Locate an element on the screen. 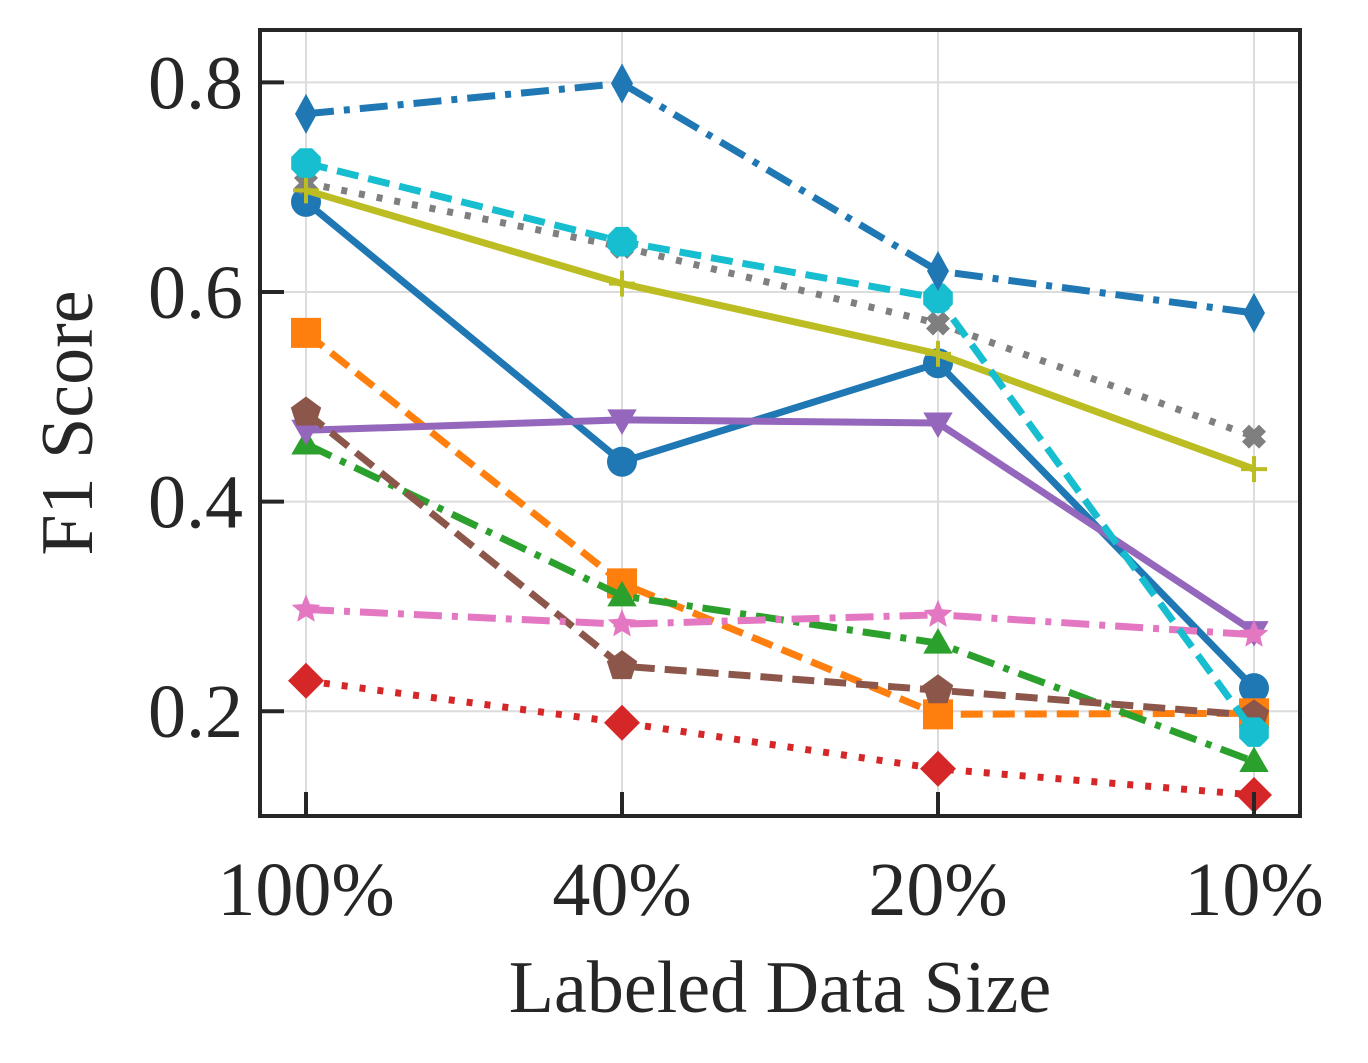 The height and width of the screenshot is (1063, 1368). series-pink-star is located at coordinates (780, 620).